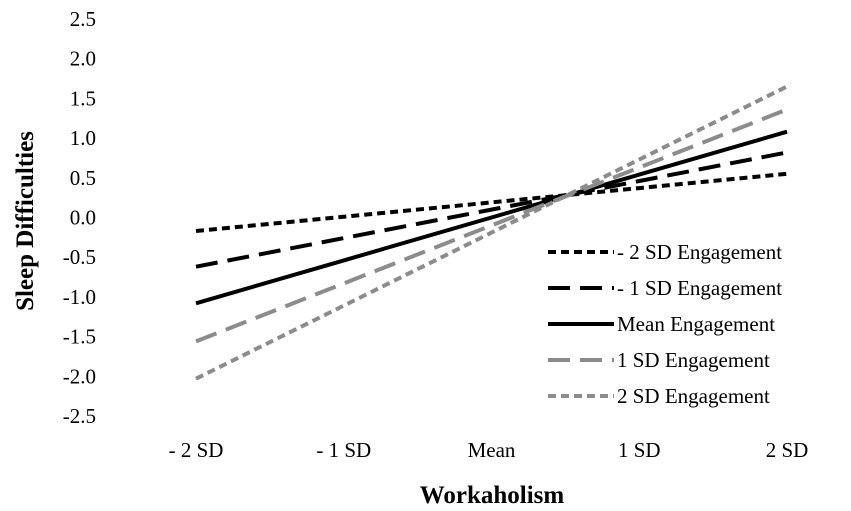 The image size is (851, 511). What do you see at coordinates (83, 138) in the screenshot?
I see `y-tick-label: 1.0` at bounding box center [83, 138].